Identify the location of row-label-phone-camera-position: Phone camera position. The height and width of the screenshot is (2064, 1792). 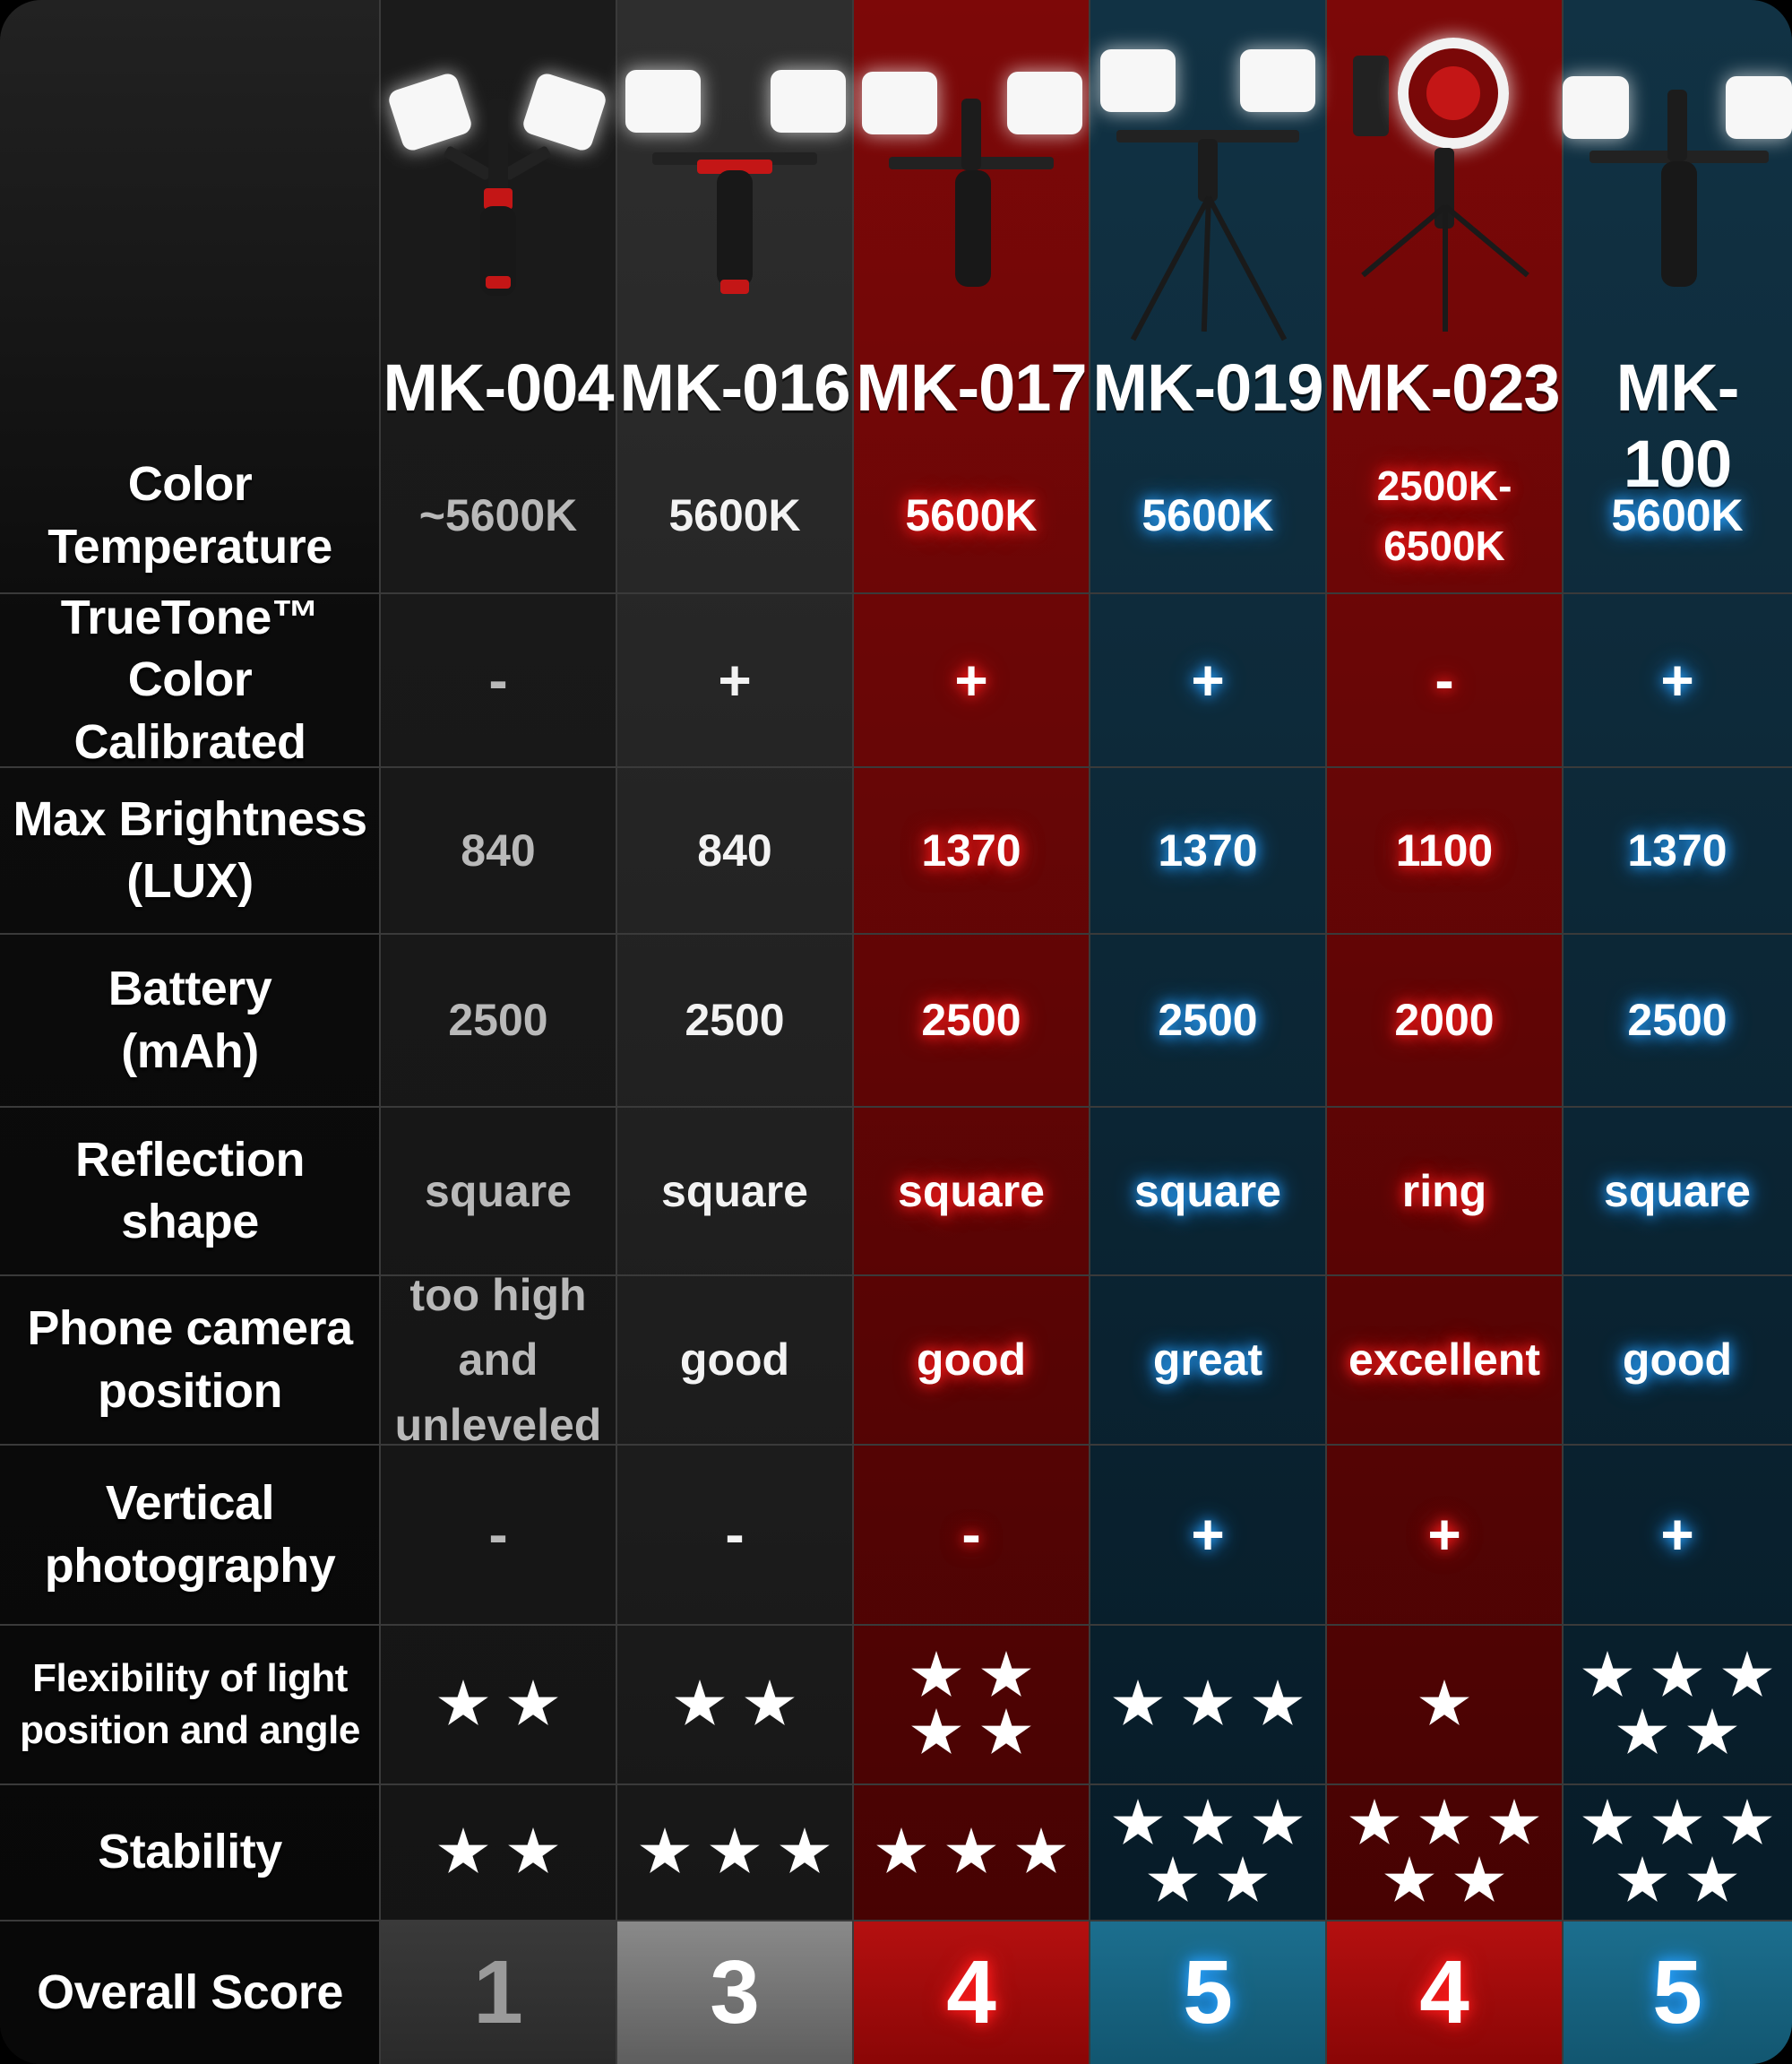
(190, 1360).